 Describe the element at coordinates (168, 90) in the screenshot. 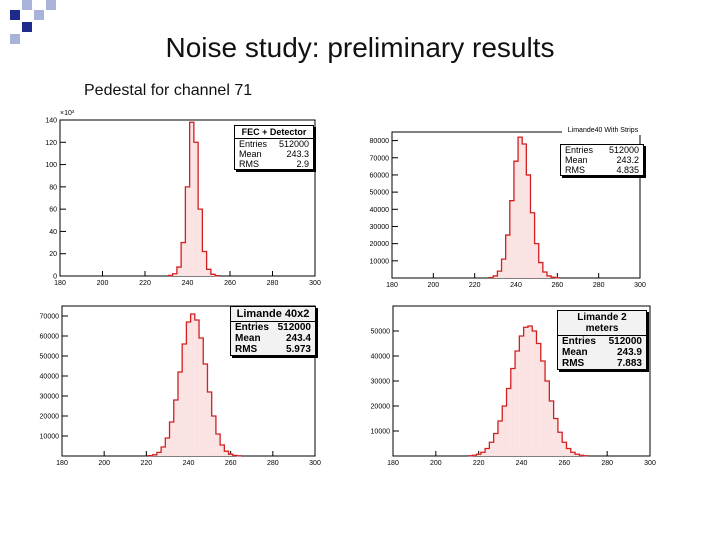

I see `page-subtitle: Pedestal for channel 71` at that location.